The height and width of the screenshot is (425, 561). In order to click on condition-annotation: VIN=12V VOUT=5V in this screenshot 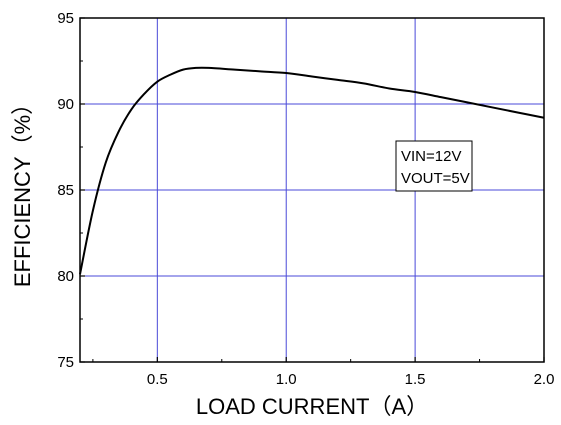, I will do `click(434, 166)`.